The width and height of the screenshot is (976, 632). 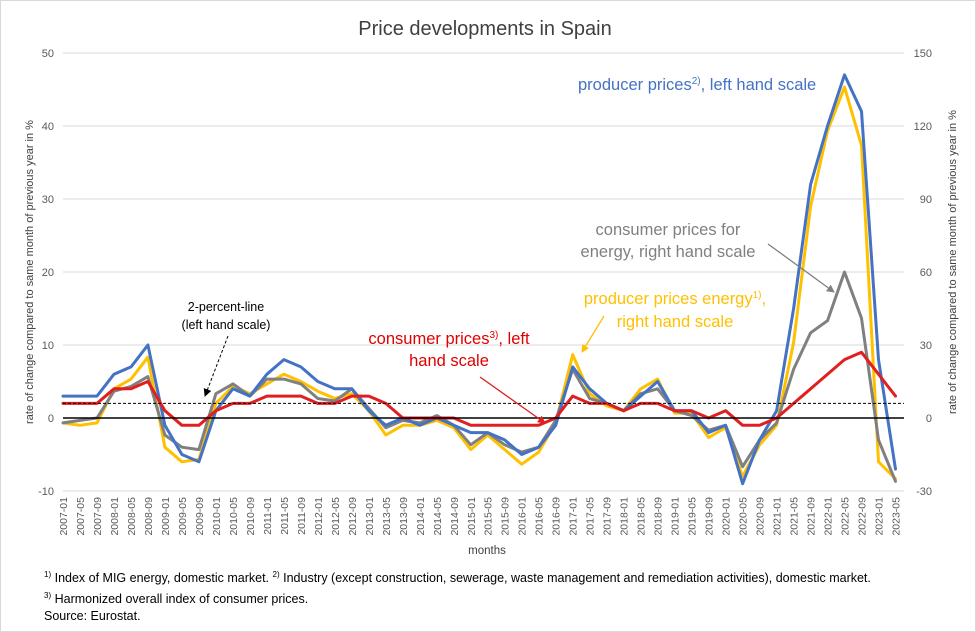 I want to click on x-tick: 2019-05, so click(x=693, y=516).